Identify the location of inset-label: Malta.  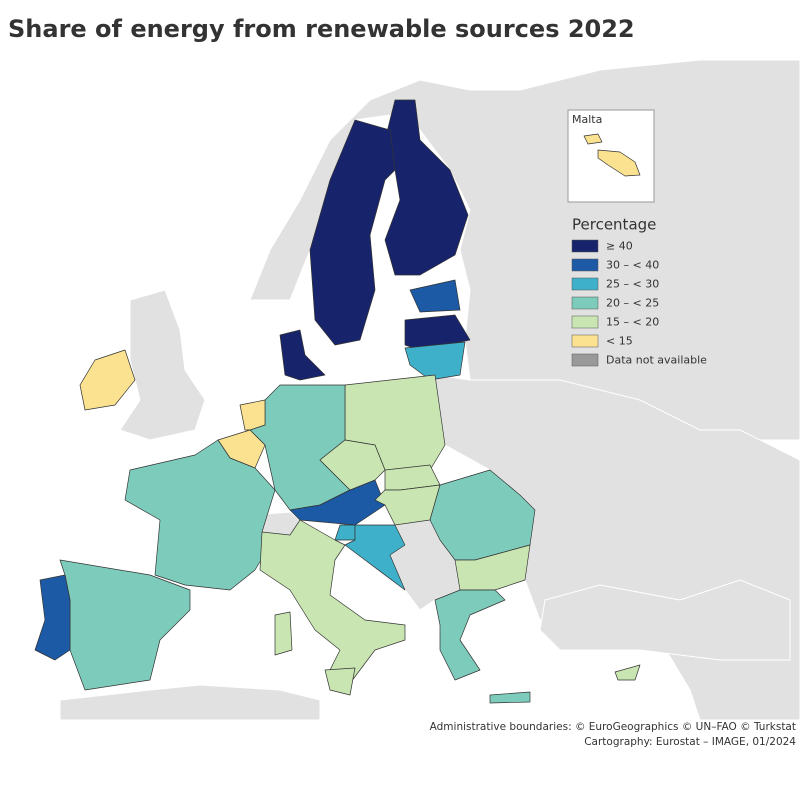
(587, 119).